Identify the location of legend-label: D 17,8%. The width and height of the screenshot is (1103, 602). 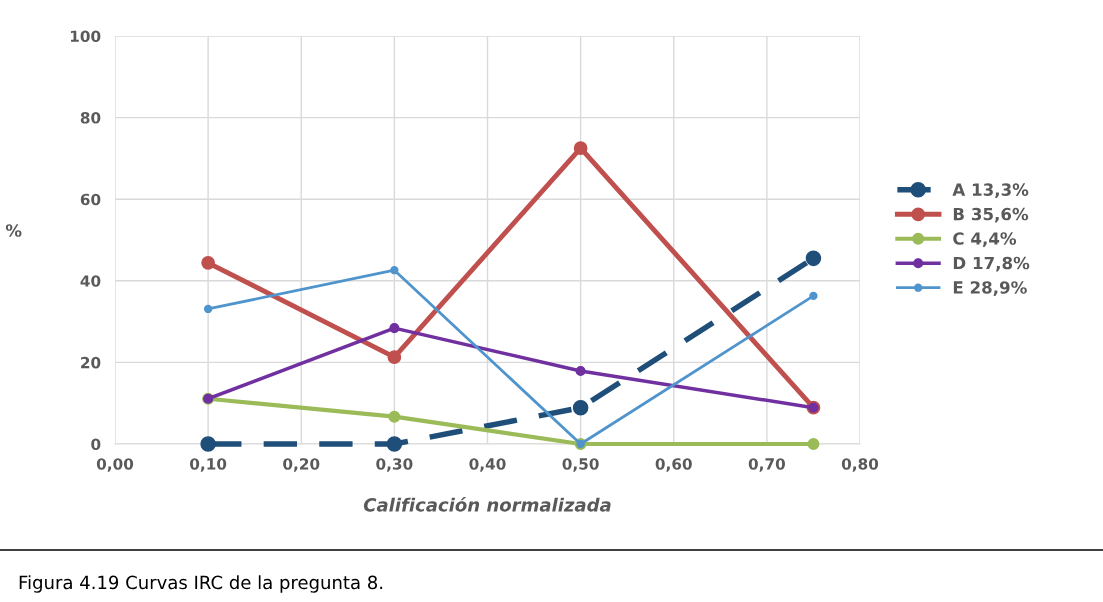
(991, 264).